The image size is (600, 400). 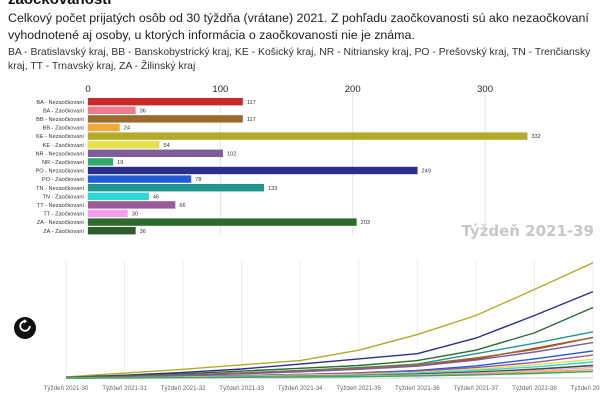 I want to click on x-tick-label: Týždeň 2021-37, so click(x=476, y=388).